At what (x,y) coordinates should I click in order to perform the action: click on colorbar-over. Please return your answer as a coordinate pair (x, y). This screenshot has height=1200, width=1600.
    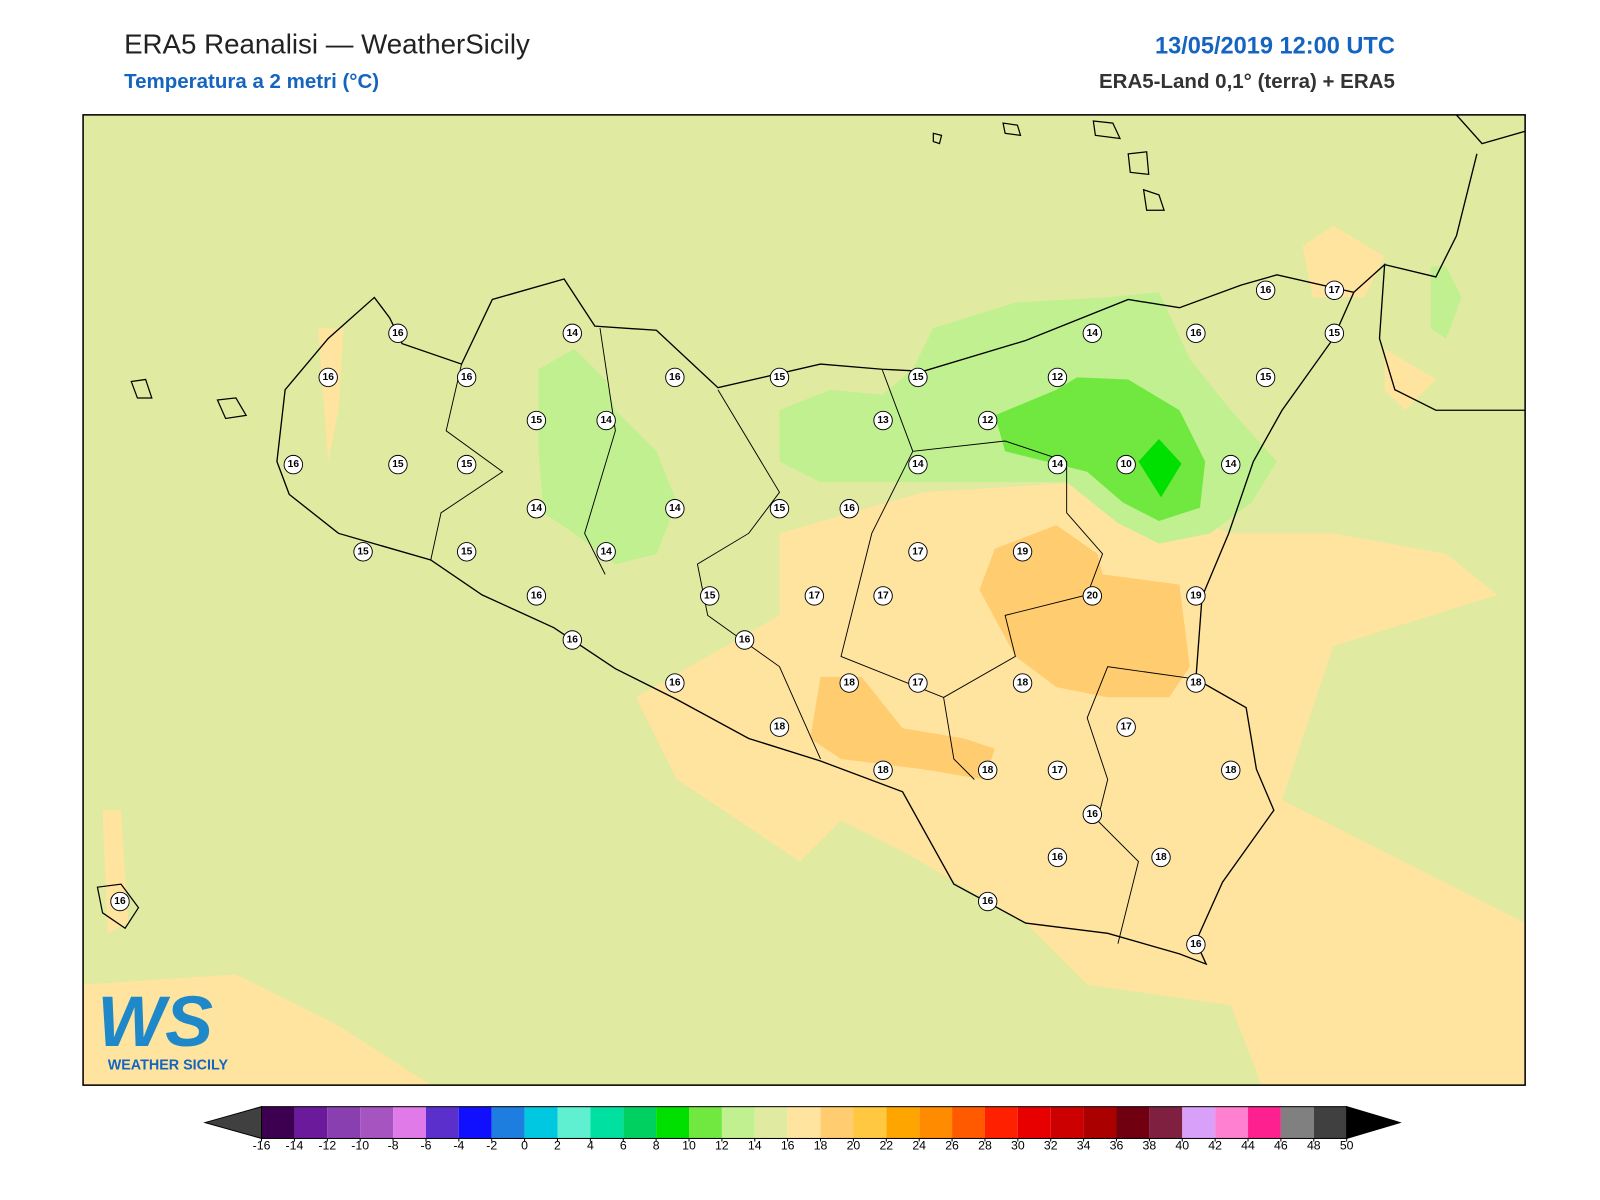
    Looking at the image, I should click on (1374, 1122).